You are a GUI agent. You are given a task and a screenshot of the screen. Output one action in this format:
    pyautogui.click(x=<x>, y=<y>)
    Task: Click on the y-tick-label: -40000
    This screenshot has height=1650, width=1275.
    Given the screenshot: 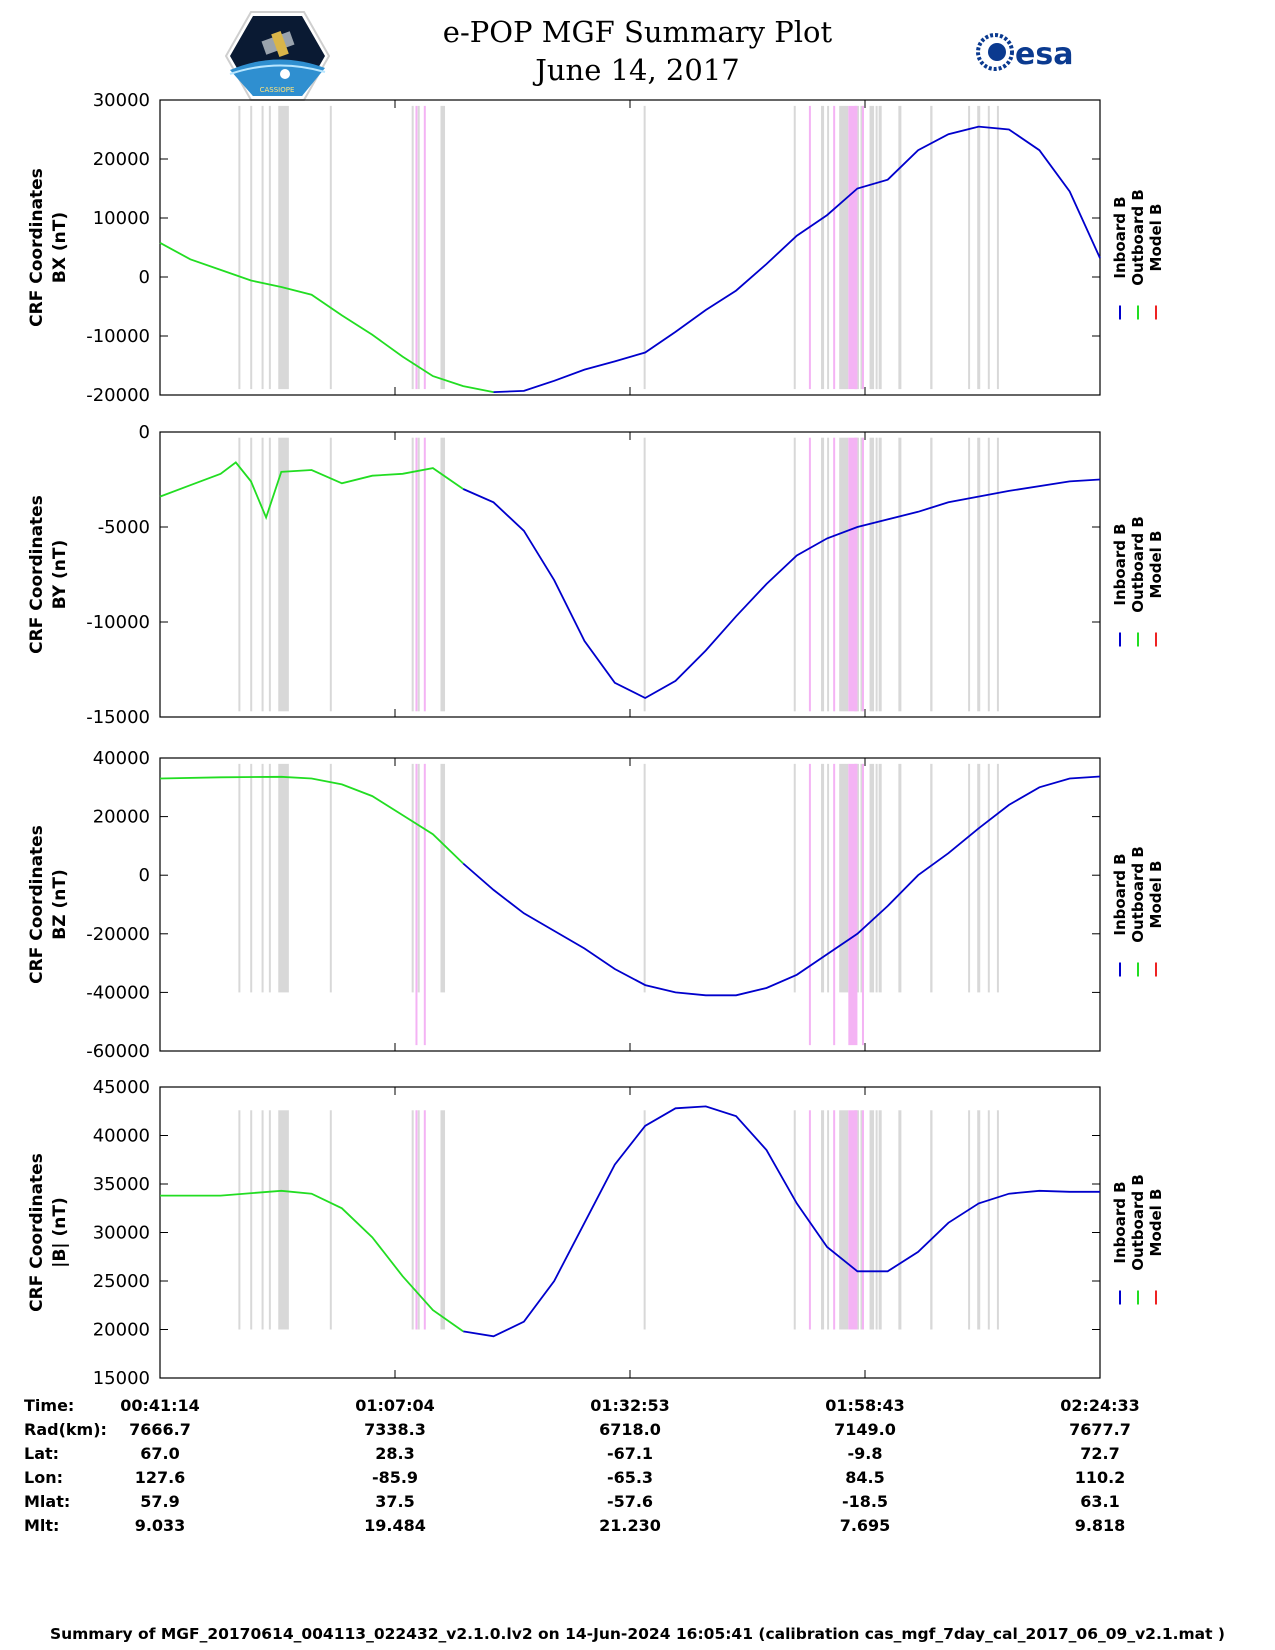 What is the action you would take?
    pyautogui.click(x=118, y=992)
    